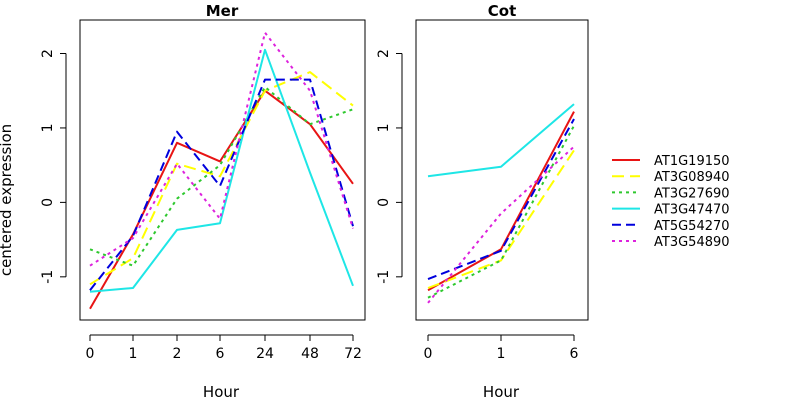  I want to click on y-axis-label: centered expression, so click(7, 200).